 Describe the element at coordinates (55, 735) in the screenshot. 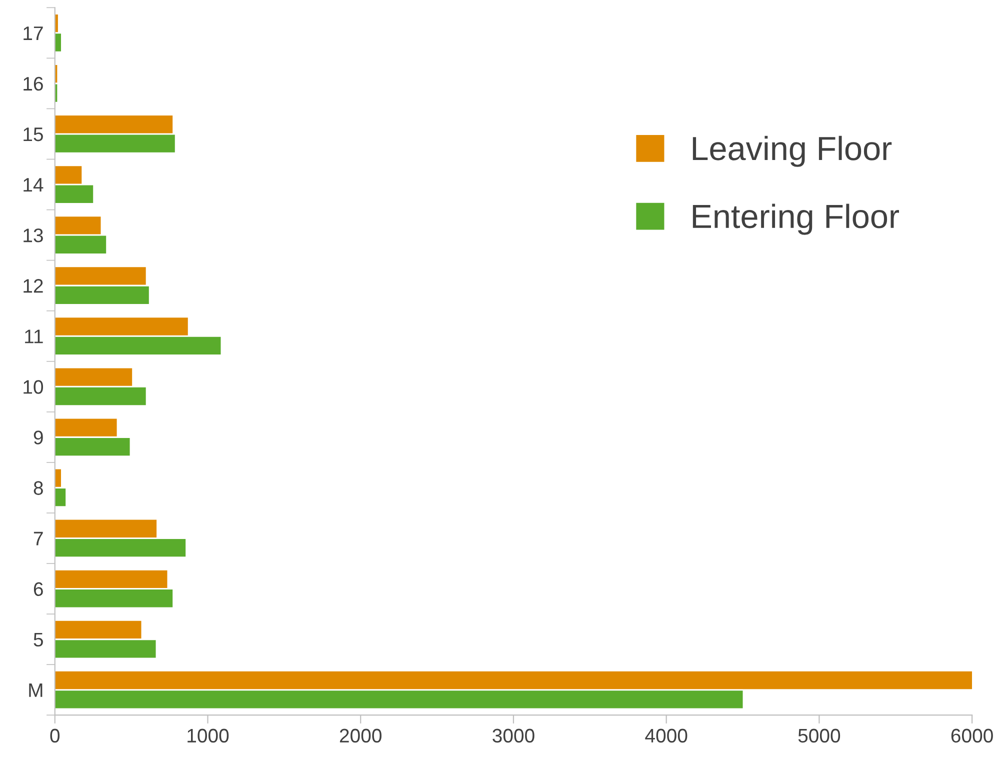

I see `x-tick-label: 0` at that location.